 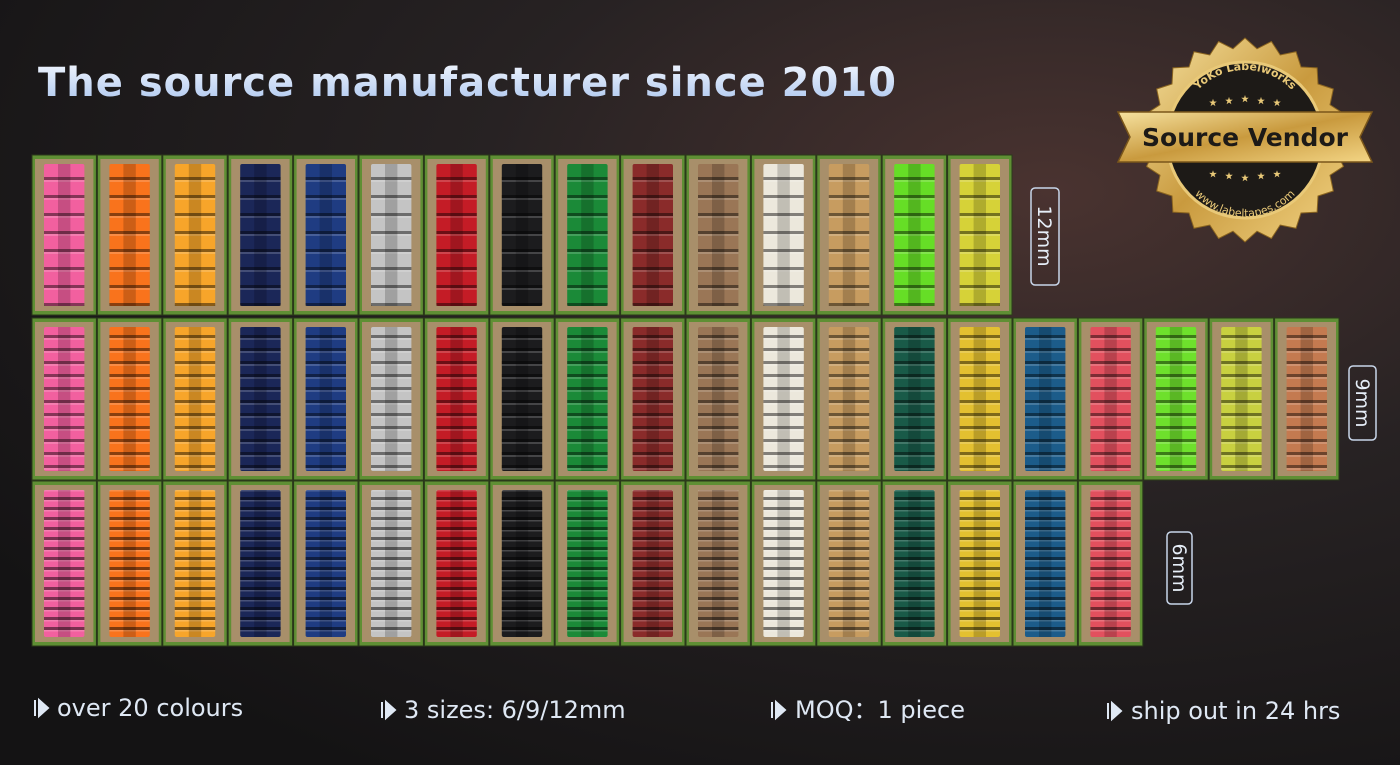 I want to click on size-text: 9mm, so click(x=1362, y=402).